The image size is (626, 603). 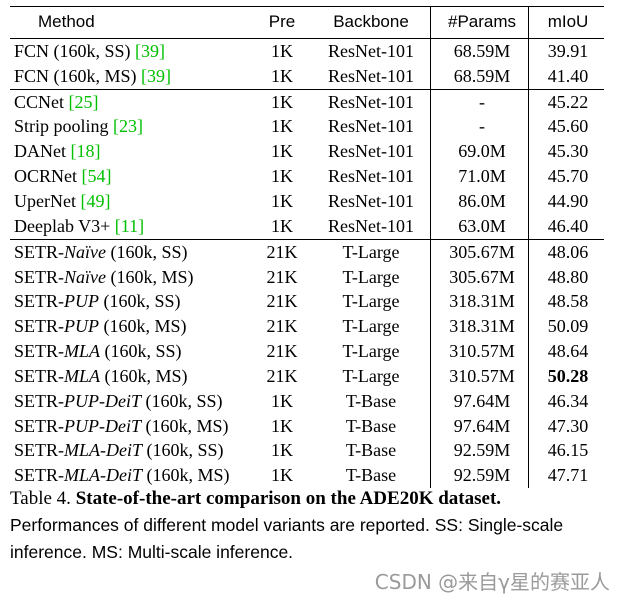 I want to click on method-name: OCRNet, so click(x=48, y=176).